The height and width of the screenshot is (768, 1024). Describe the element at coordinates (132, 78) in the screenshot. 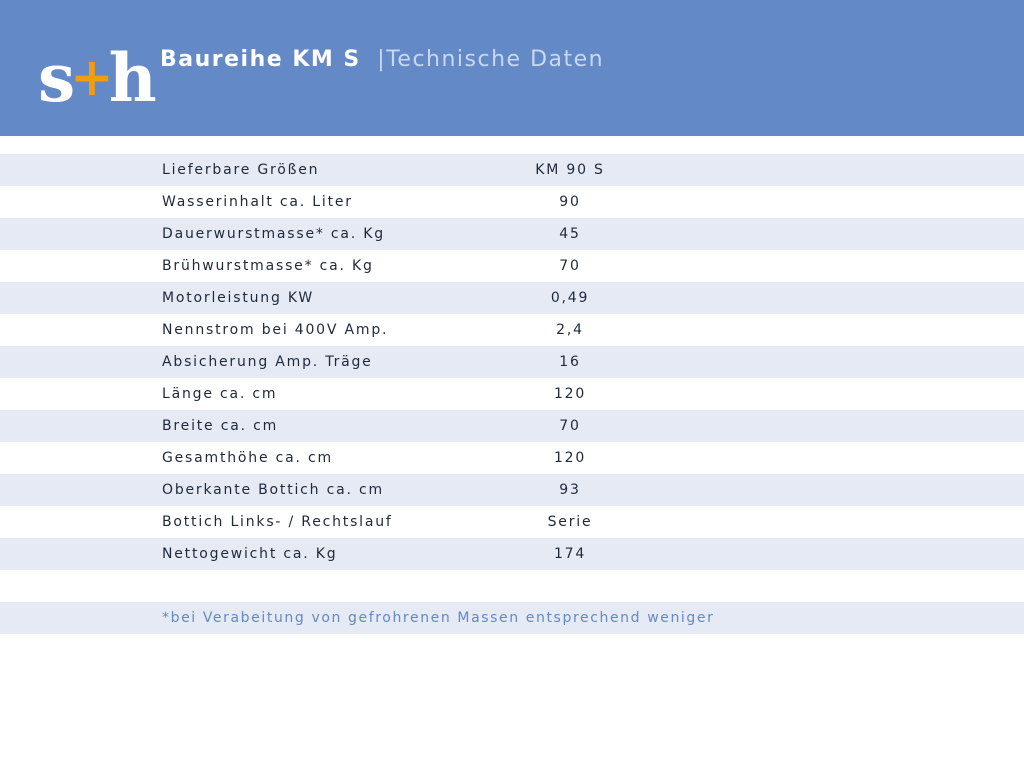

I see `logo-letter-h: h` at that location.